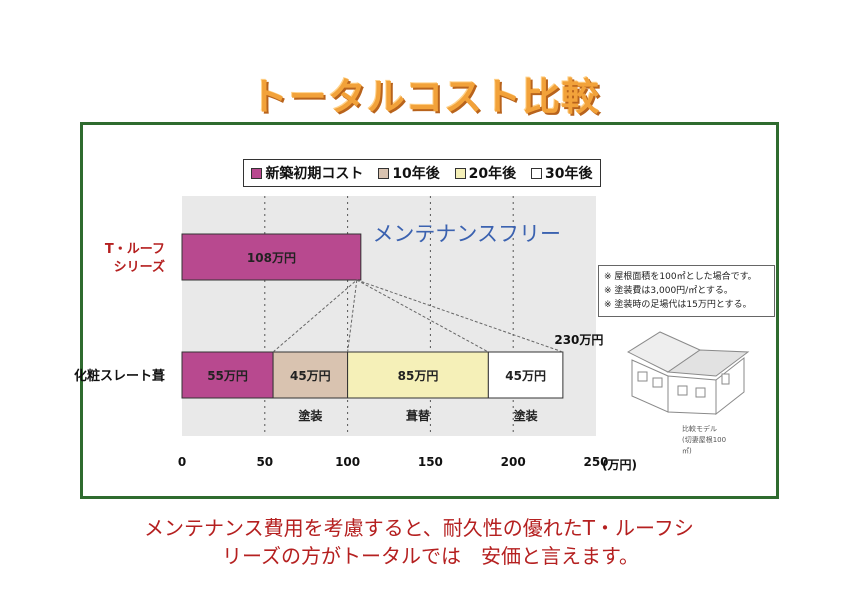  I want to click on legend-item-initial: 新築初期コスト, so click(307, 173).